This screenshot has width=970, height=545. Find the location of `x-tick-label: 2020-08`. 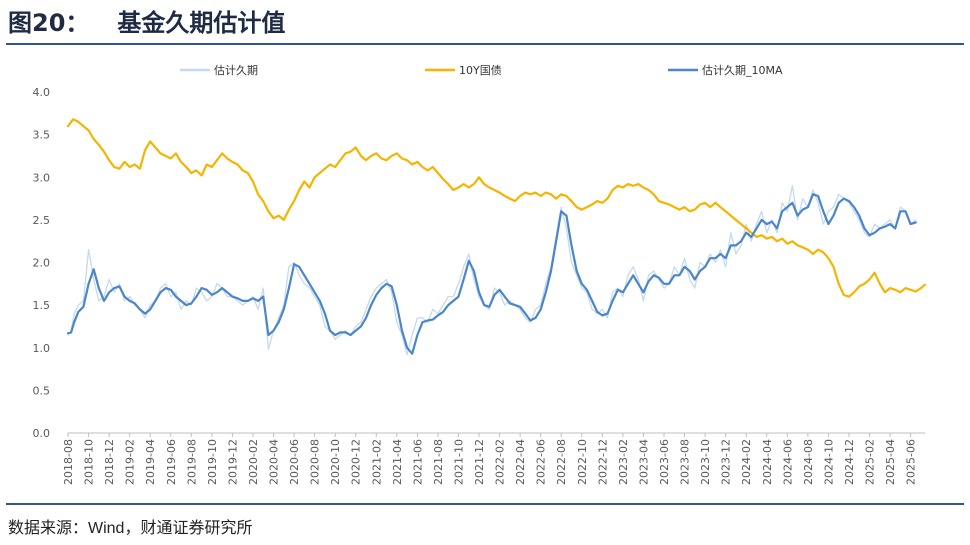

x-tick-label: 2020-08 is located at coordinates (315, 462).